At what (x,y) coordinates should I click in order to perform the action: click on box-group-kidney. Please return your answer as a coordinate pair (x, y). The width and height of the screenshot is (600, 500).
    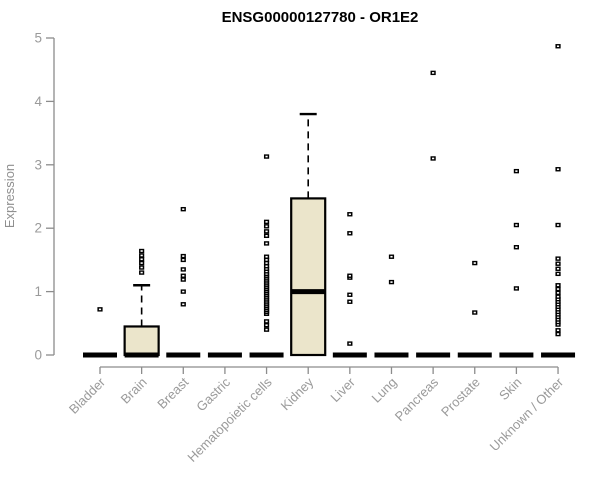
    Looking at the image, I should click on (308, 234).